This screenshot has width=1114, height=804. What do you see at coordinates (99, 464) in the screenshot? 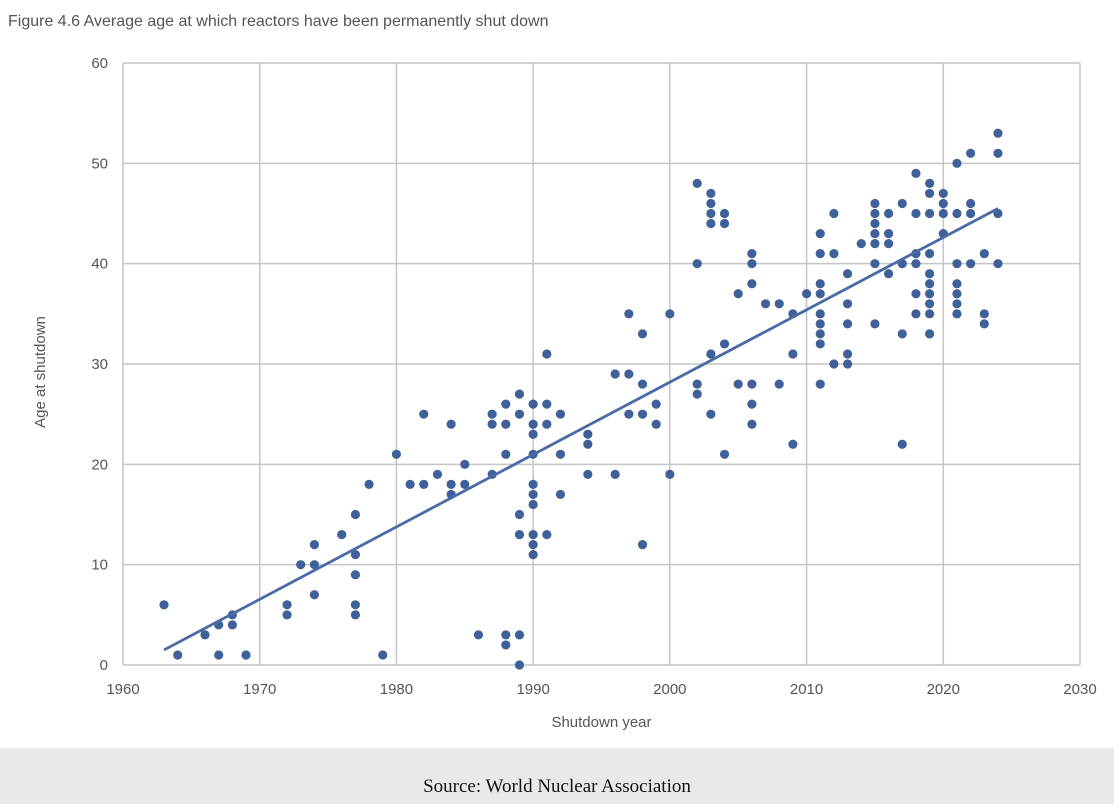
I see `y-tick-label: 20` at bounding box center [99, 464].